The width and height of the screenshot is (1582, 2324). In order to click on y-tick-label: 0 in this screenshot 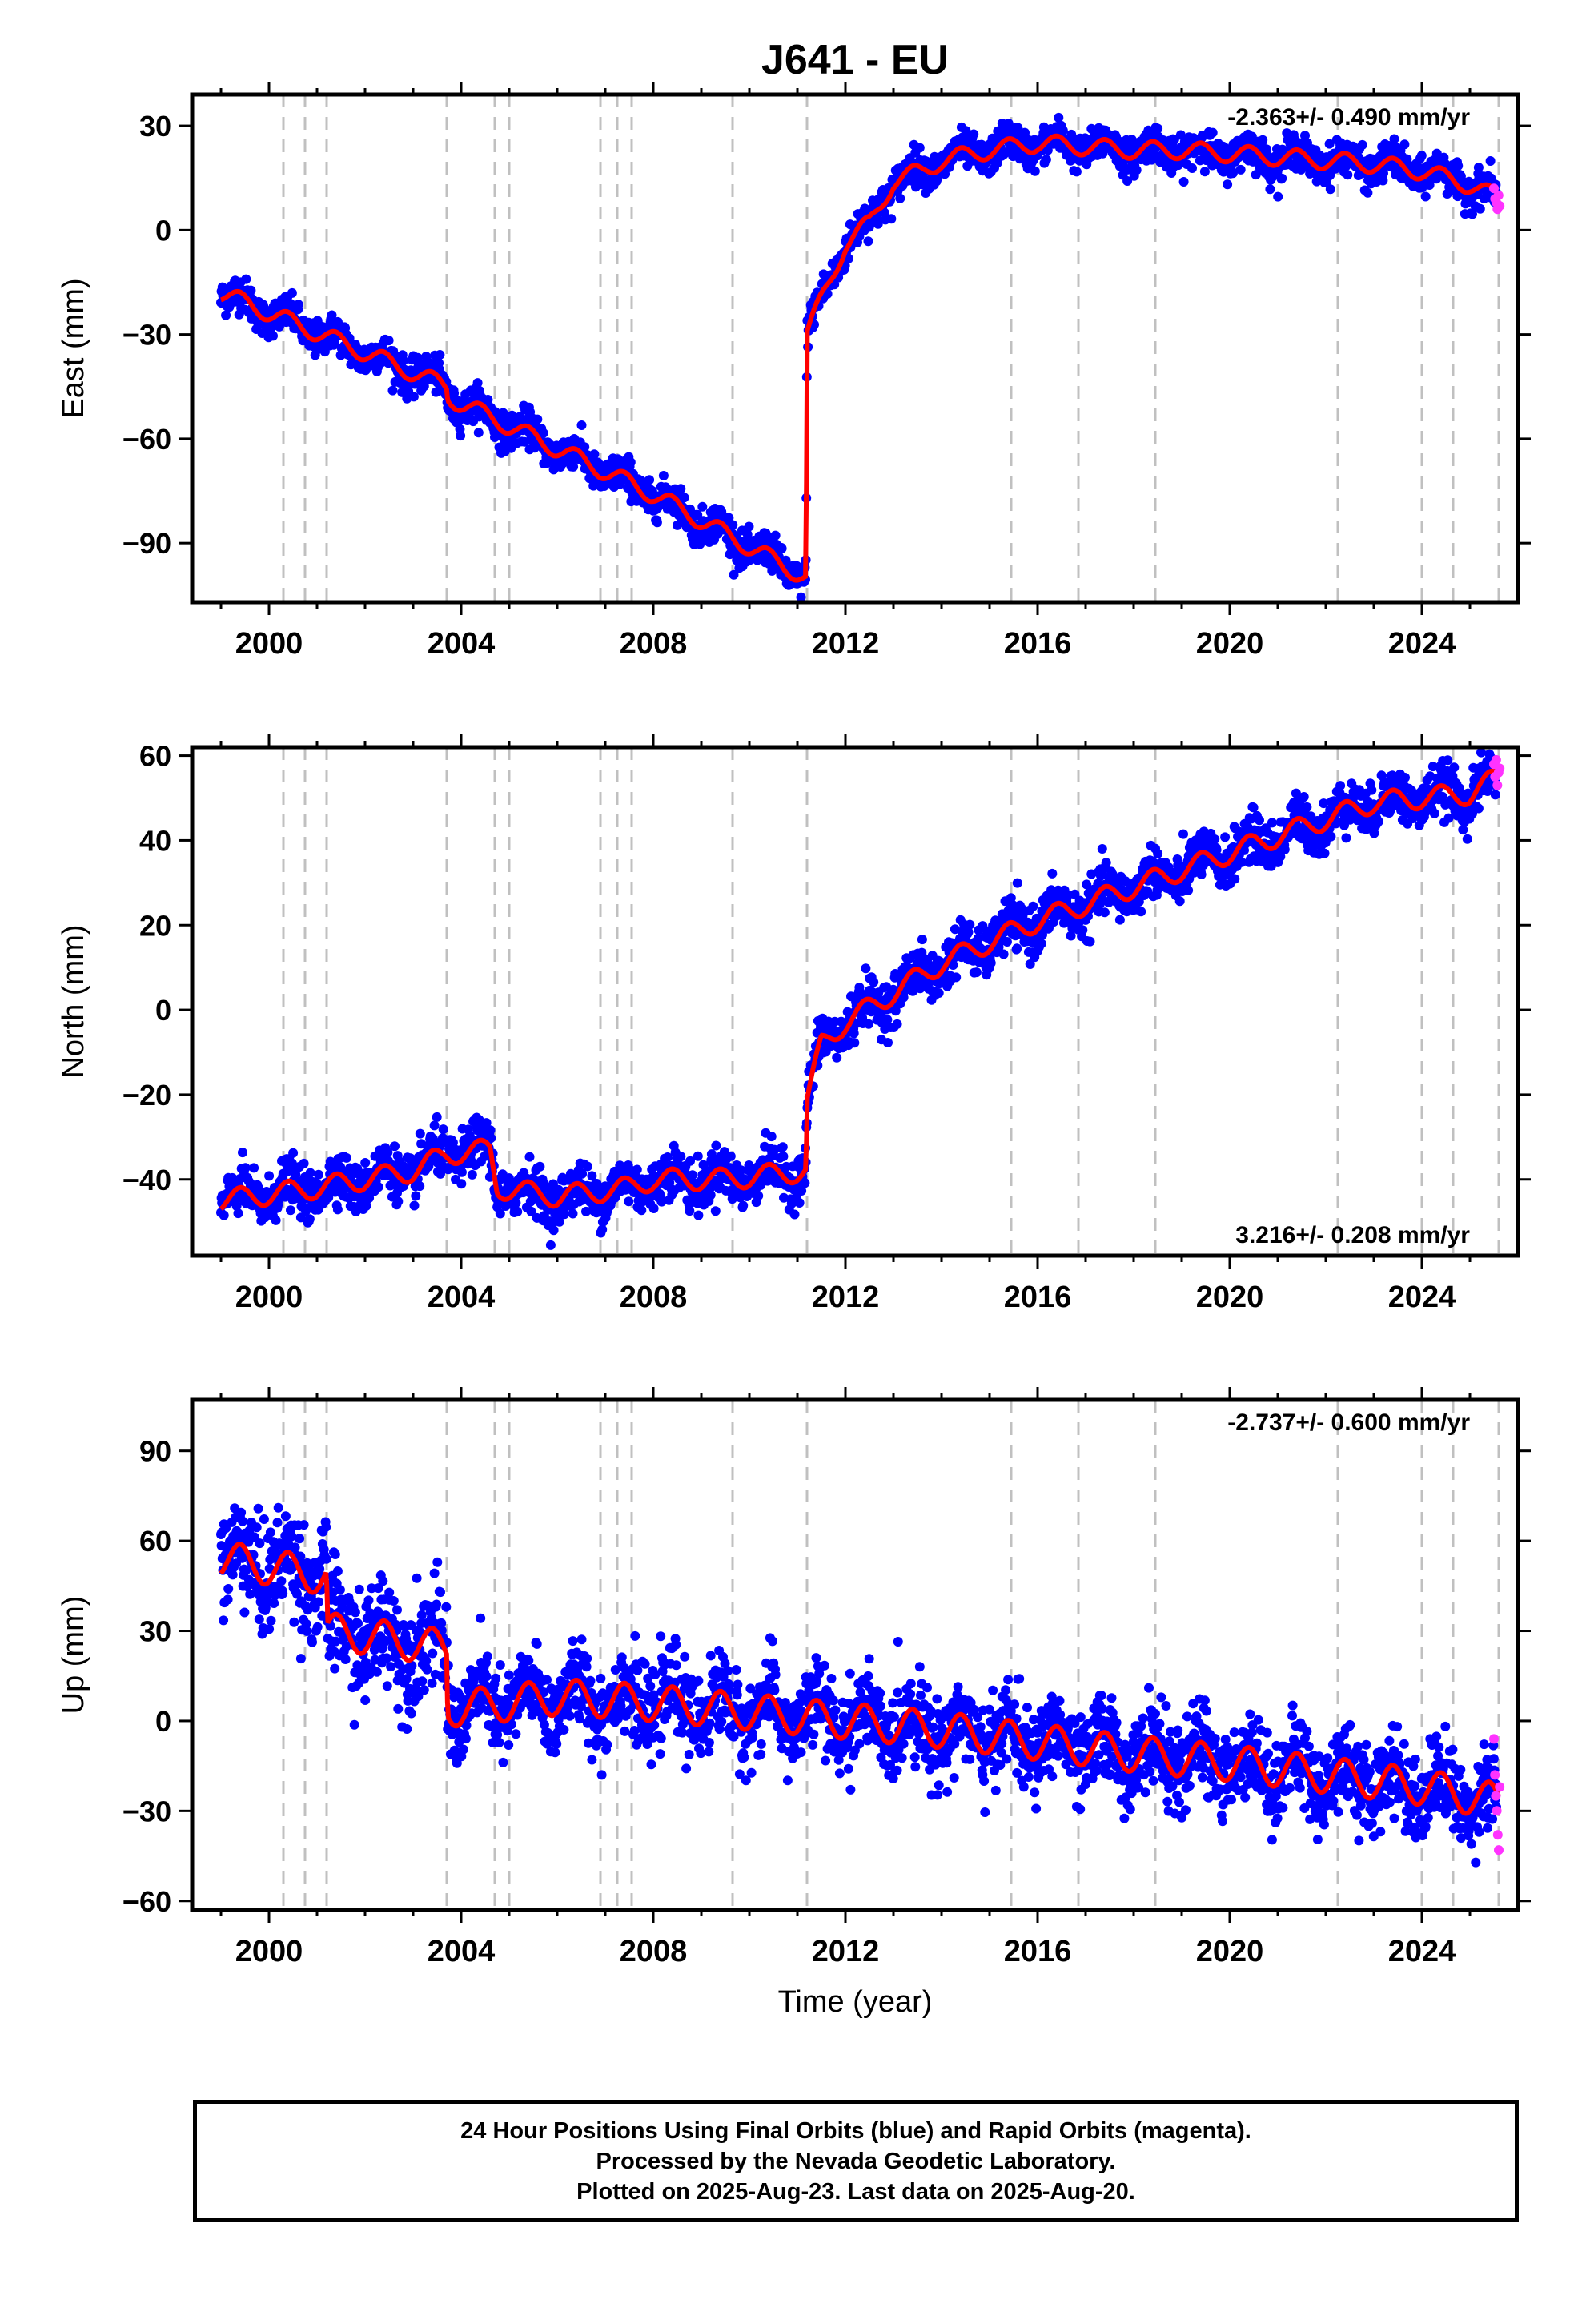, I will do `click(163, 230)`.